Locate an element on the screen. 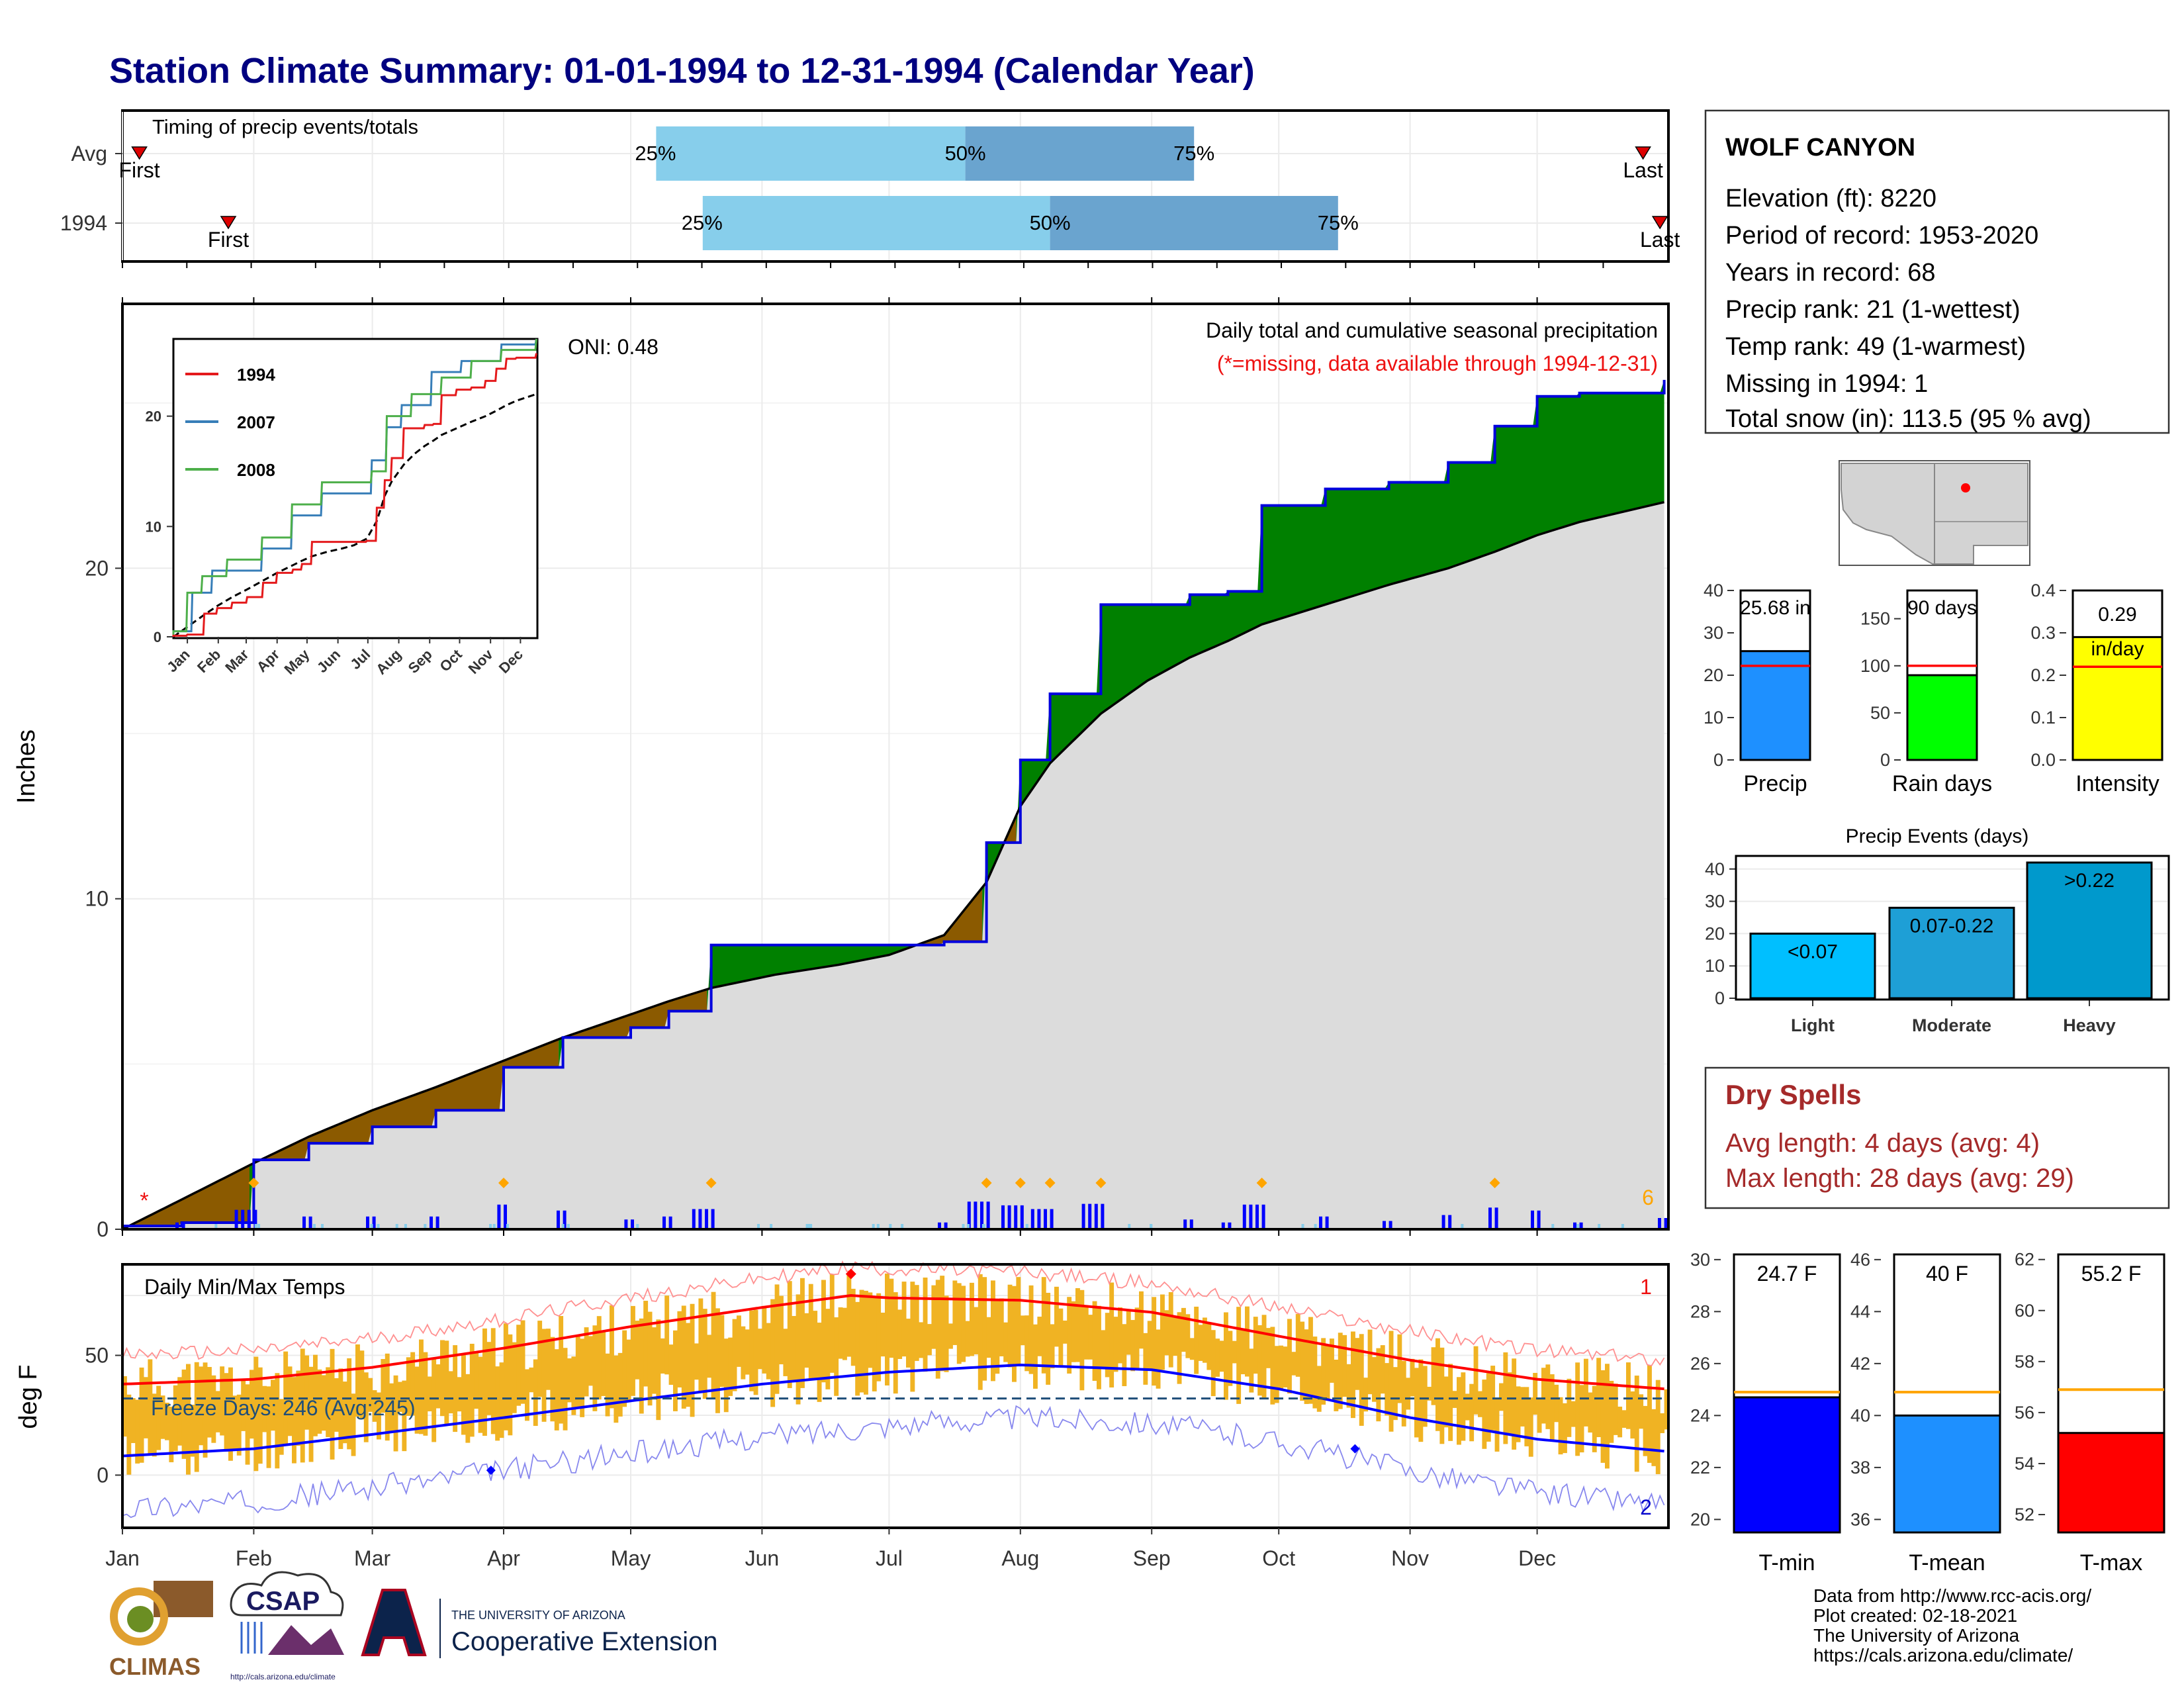  station-name: WOLF CANYON is located at coordinates (1820, 148).